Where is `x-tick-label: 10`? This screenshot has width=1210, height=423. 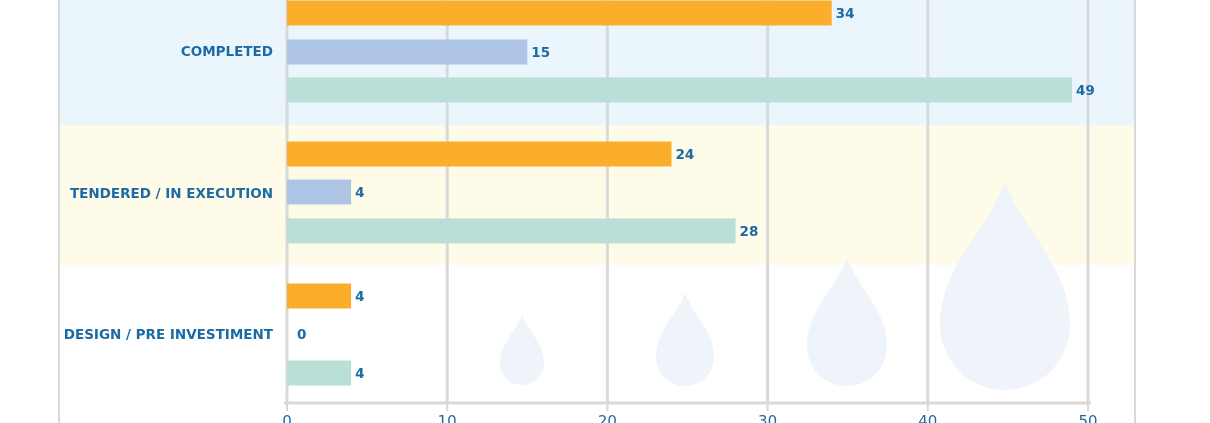 x-tick-label: 10 is located at coordinates (447, 417).